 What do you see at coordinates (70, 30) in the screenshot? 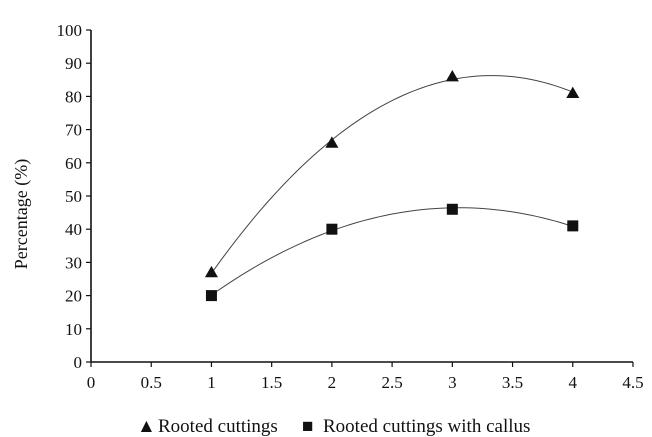
I see `y-tick-label: 100` at bounding box center [70, 30].